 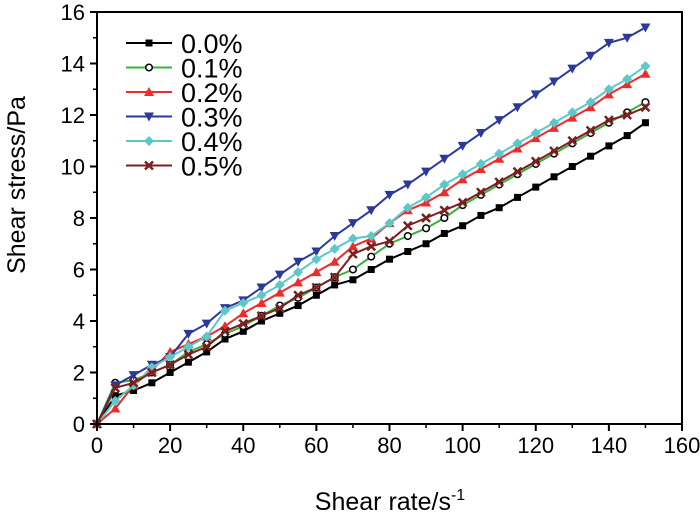 I want to click on y-tick-label: 8, so click(x=79, y=218).